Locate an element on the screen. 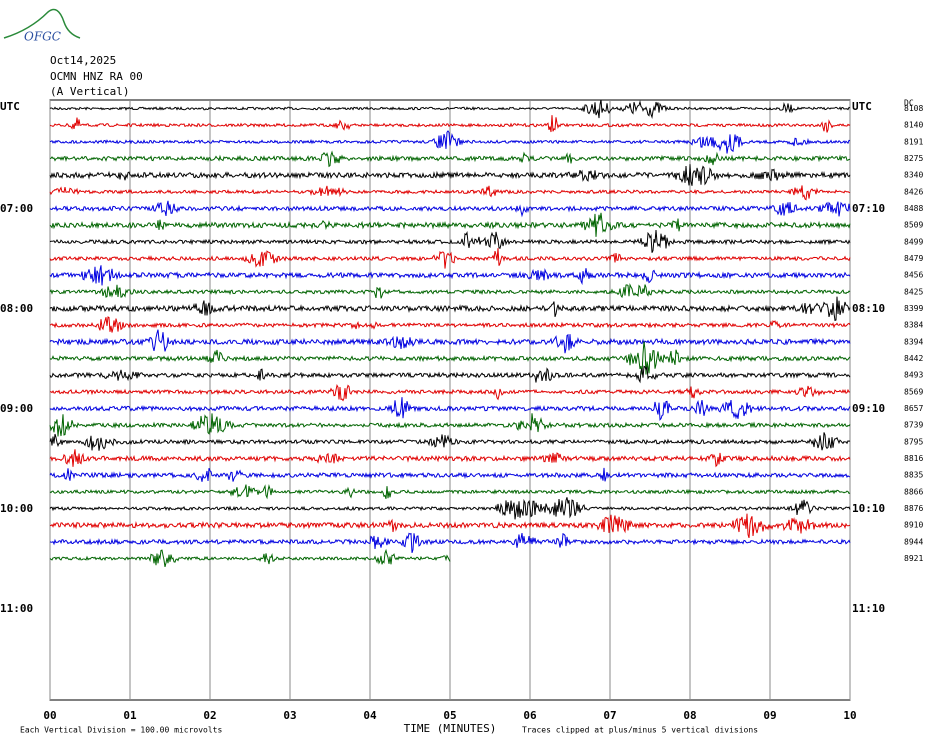  x-tick-label: 02 is located at coordinates (209, 715).